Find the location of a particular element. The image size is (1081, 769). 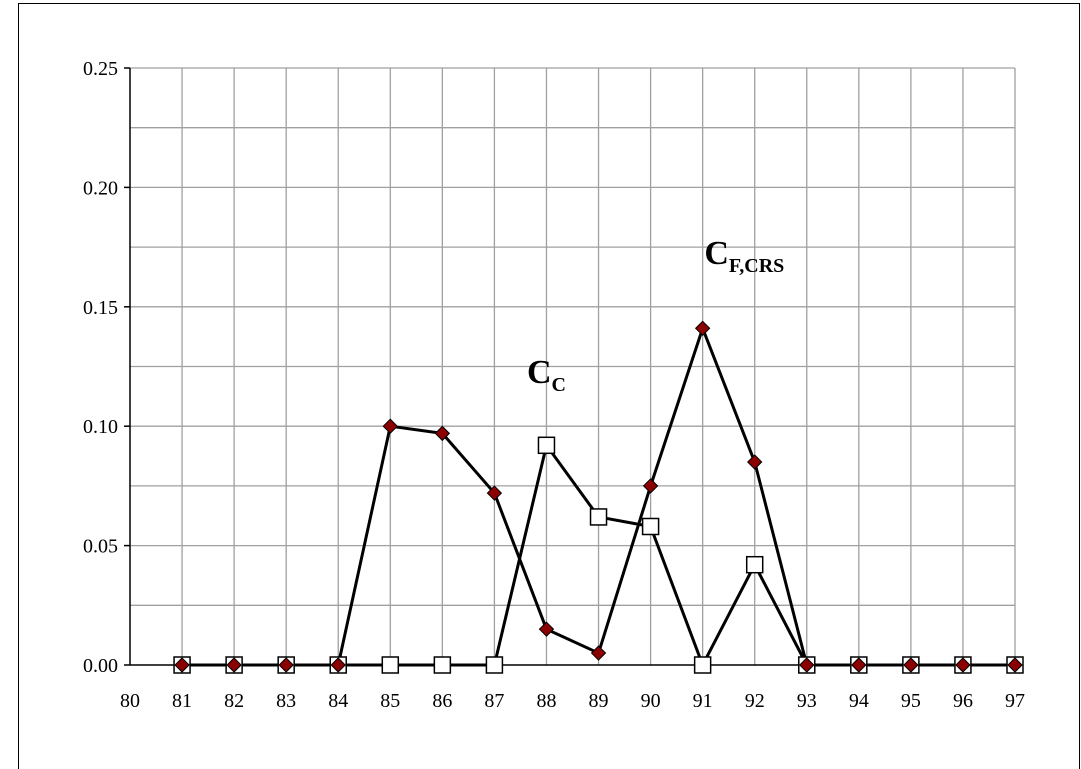

x-tick-label: 82 is located at coordinates (234, 701).